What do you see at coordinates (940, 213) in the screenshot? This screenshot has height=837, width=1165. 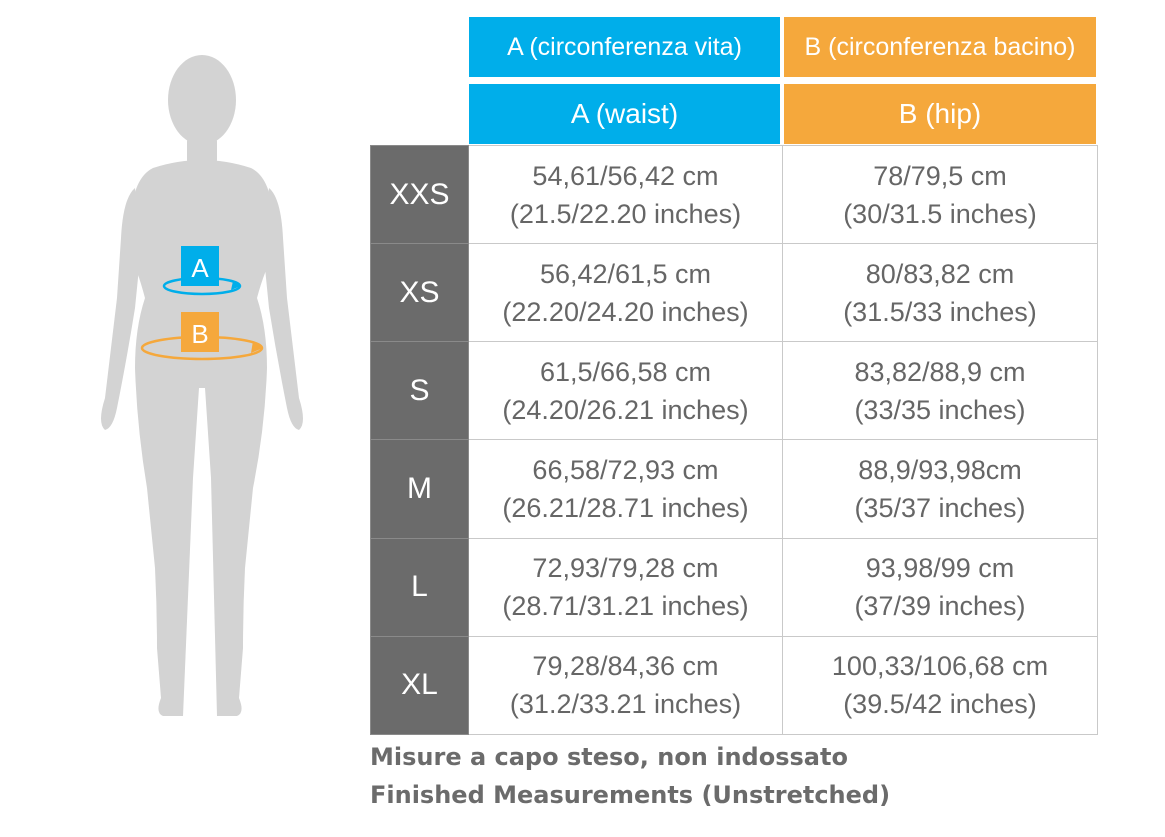 I see `hip-inches: (30/31.5 inches)` at bounding box center [940, 213].